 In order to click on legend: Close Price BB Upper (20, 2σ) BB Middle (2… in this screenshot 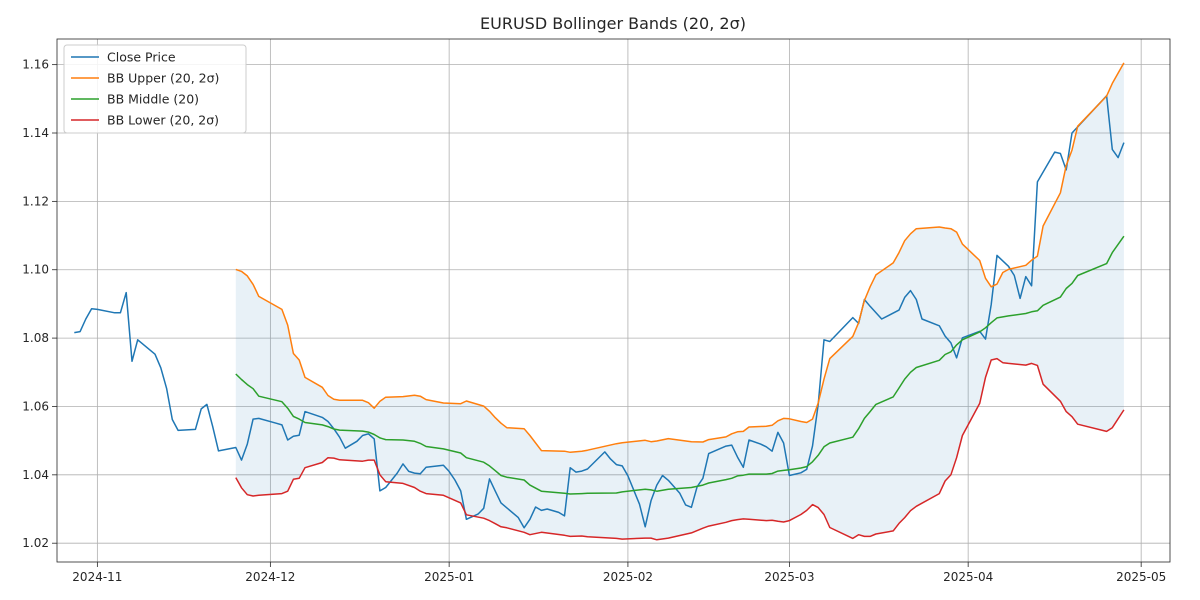, I will do `click(155, 89)`.